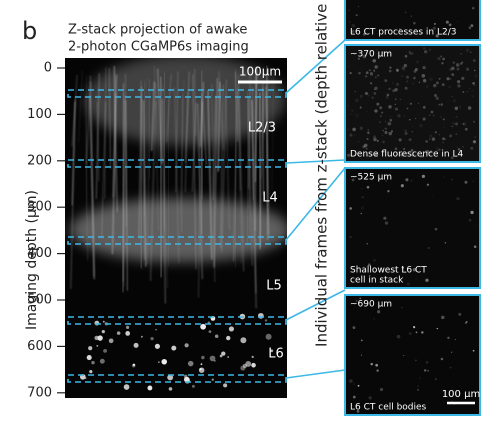 This screenshot has height=436, width=500. I want to click on title-line: Z-stack projection of awake, so click(157, 30).